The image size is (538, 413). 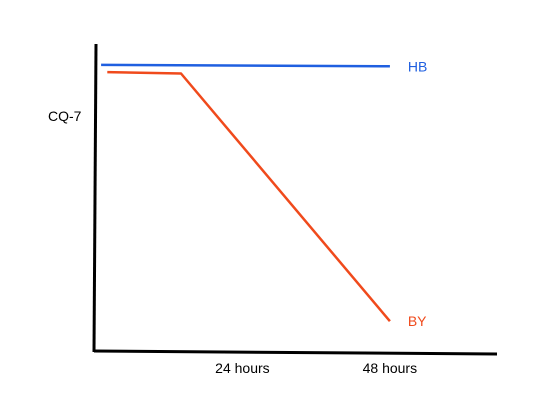 I want to click on series-label-hb: HB, so click(x=417, y=66).